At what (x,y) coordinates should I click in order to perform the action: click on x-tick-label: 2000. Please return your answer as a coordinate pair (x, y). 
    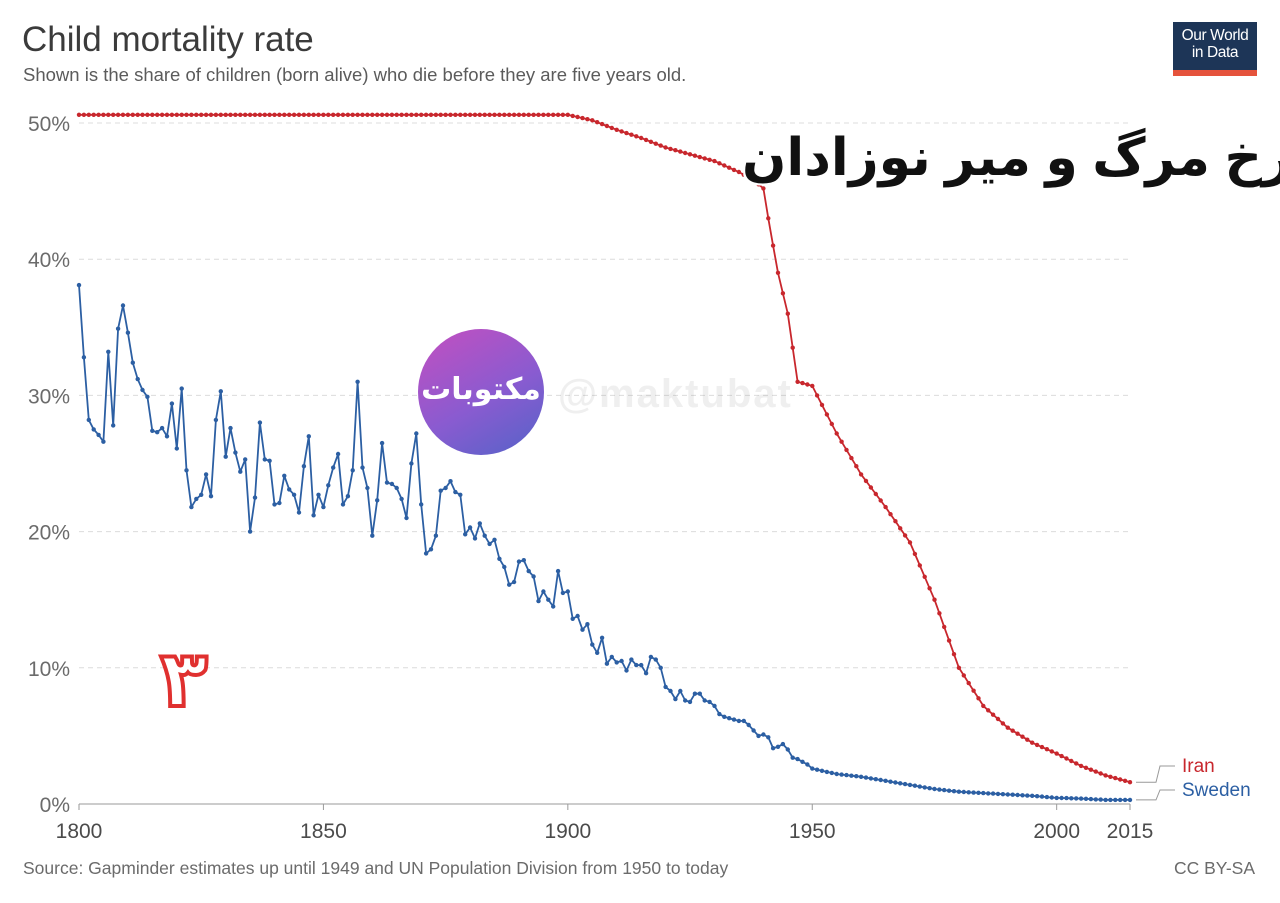
    Looking at the image, I should click on (1056, 831).